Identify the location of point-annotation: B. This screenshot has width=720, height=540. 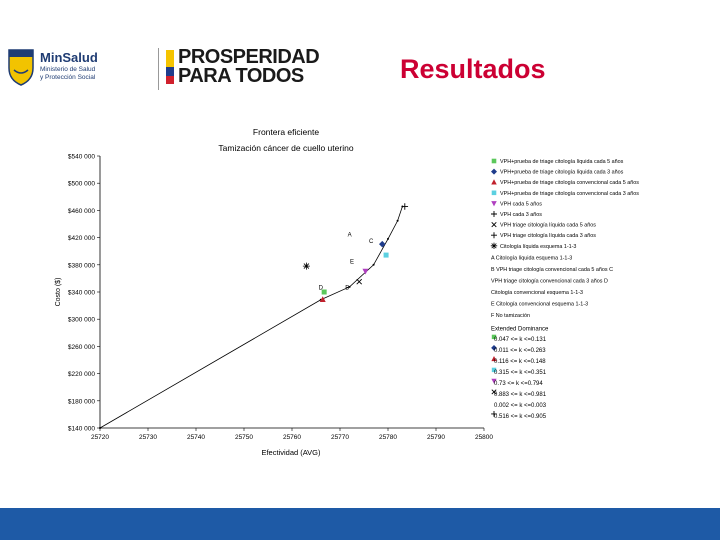
(347, 288).